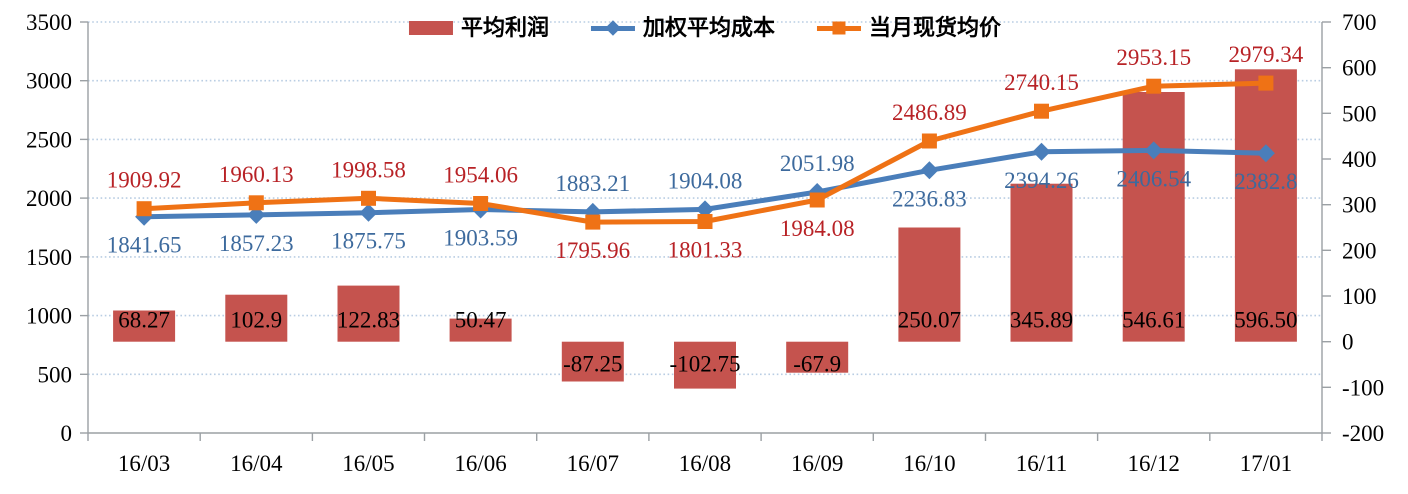 Image resolution: width=1408 pixels, height=494 pixels. What do you see at coordinates (929, 198) in the screenshot?
I see `line-label: 2236.83` at bounding box center [929, 198].